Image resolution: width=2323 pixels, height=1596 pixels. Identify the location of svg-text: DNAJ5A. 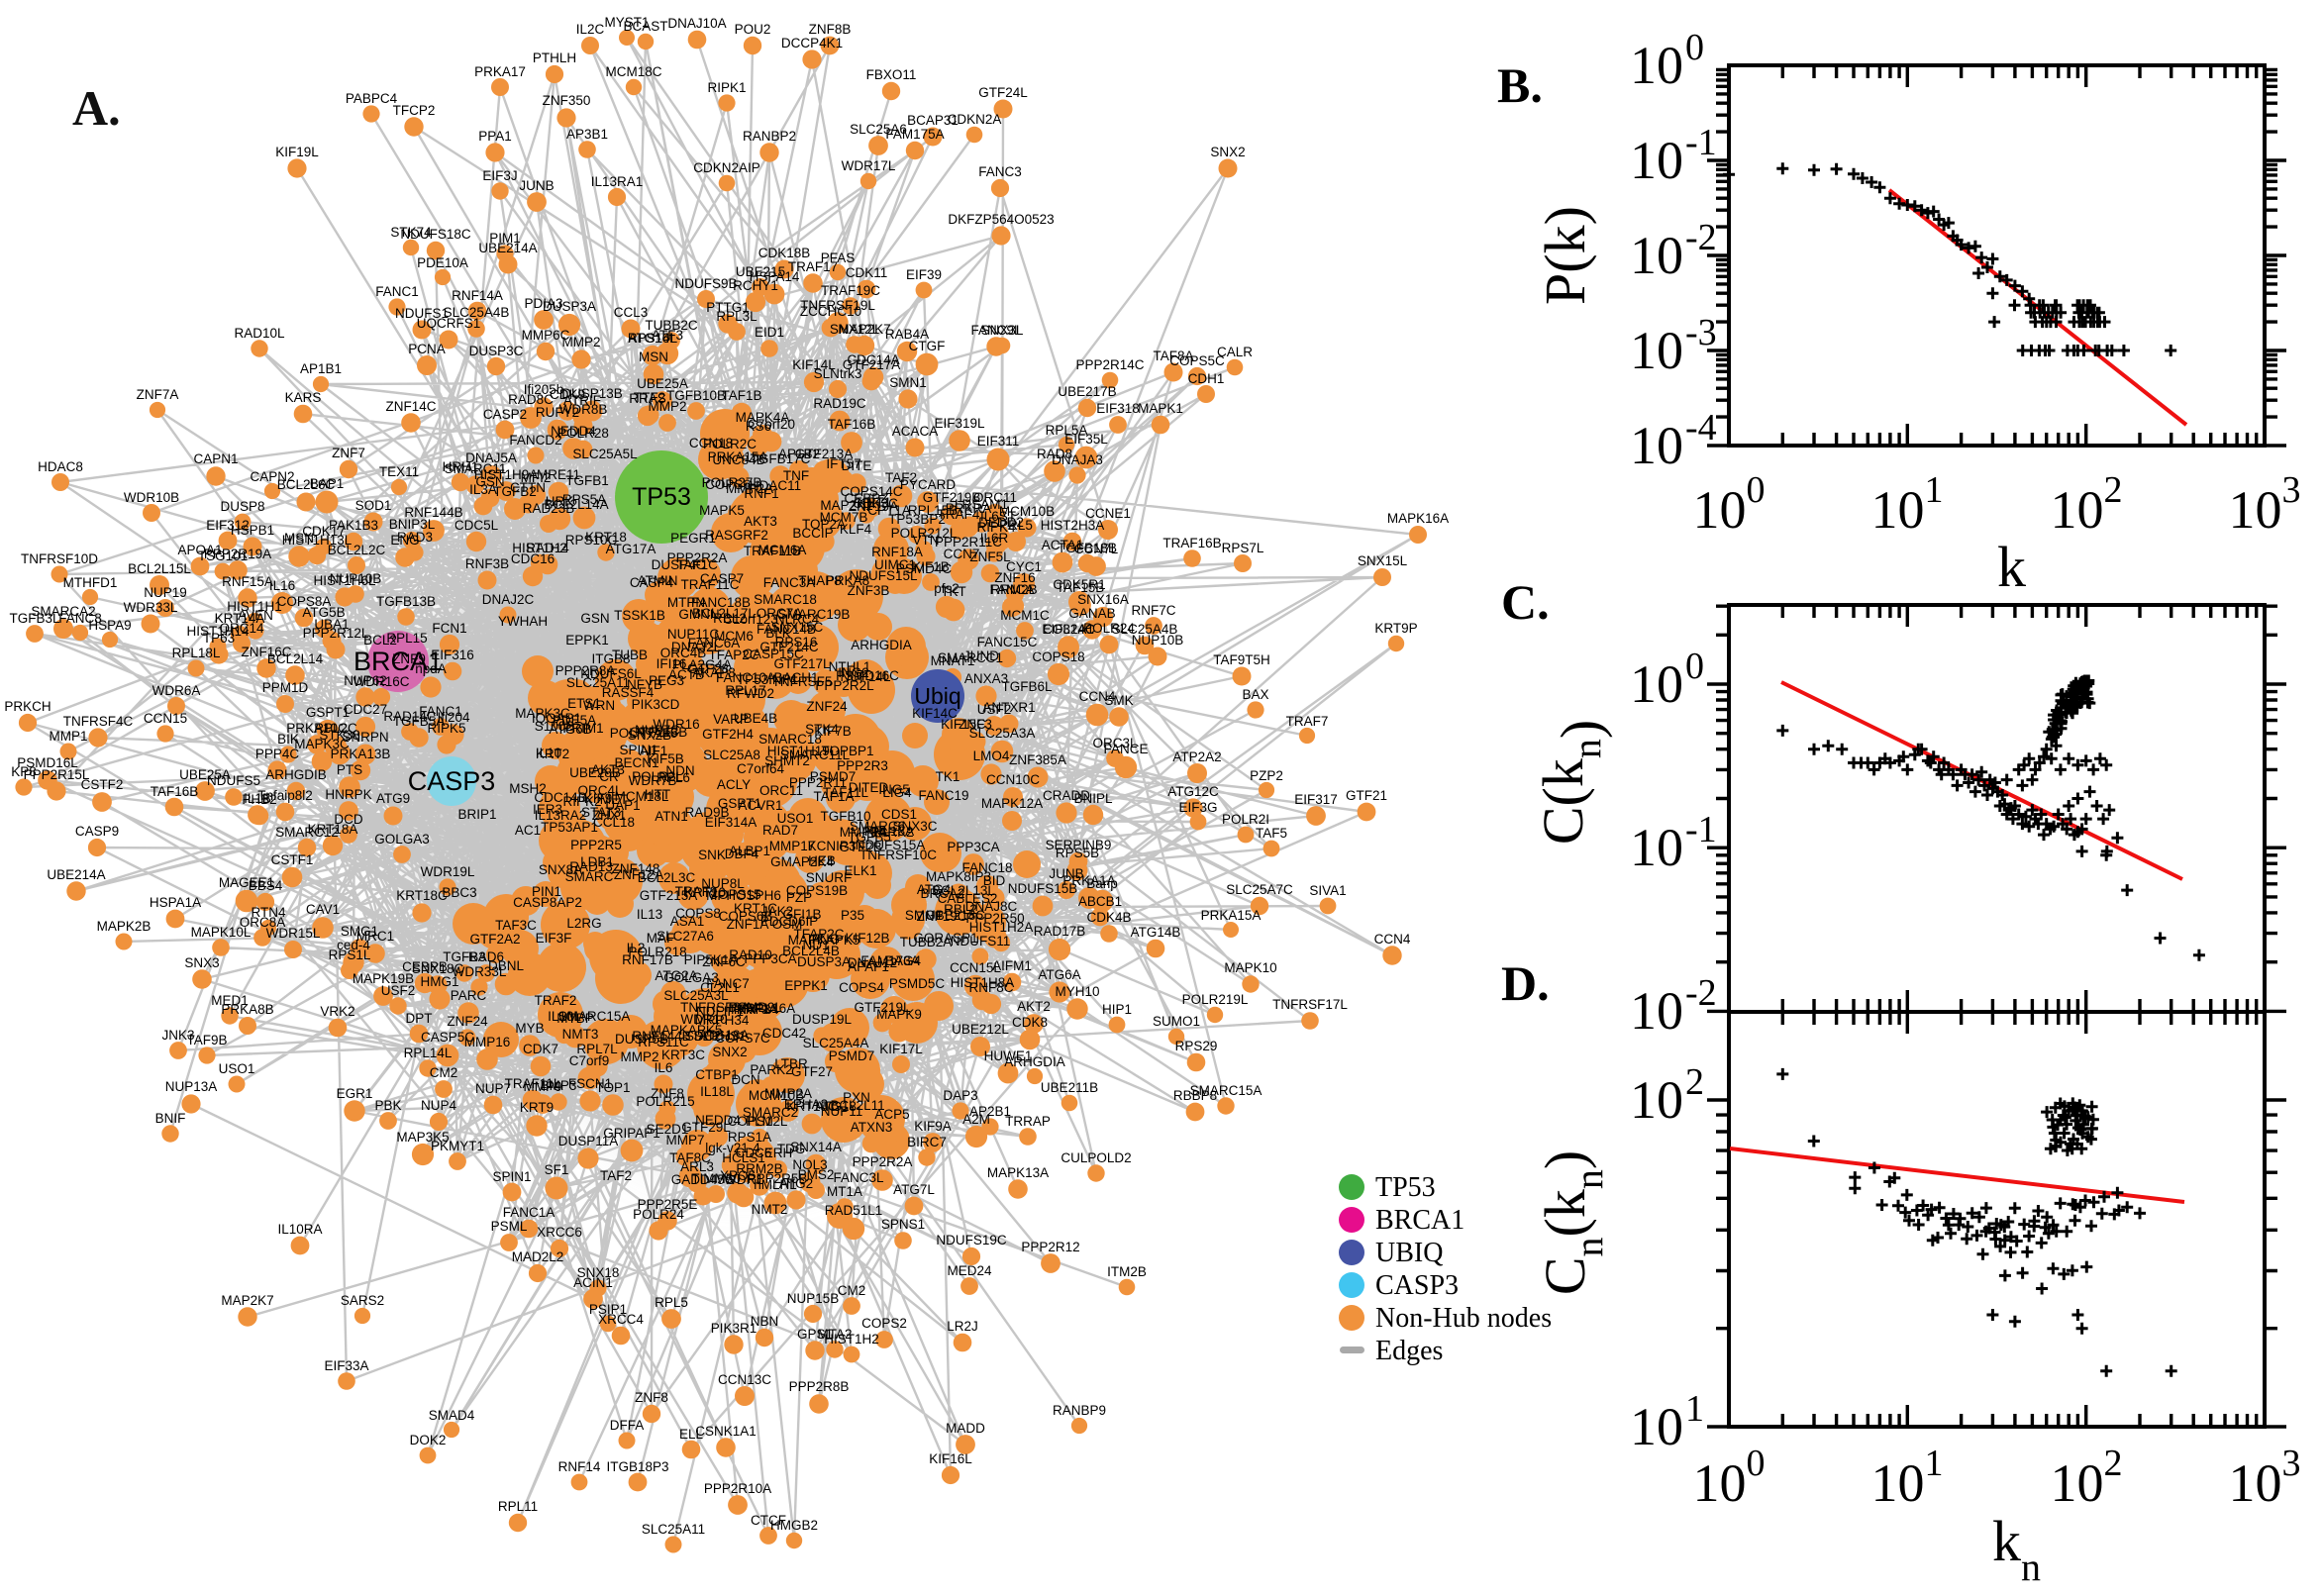
(491, 457).